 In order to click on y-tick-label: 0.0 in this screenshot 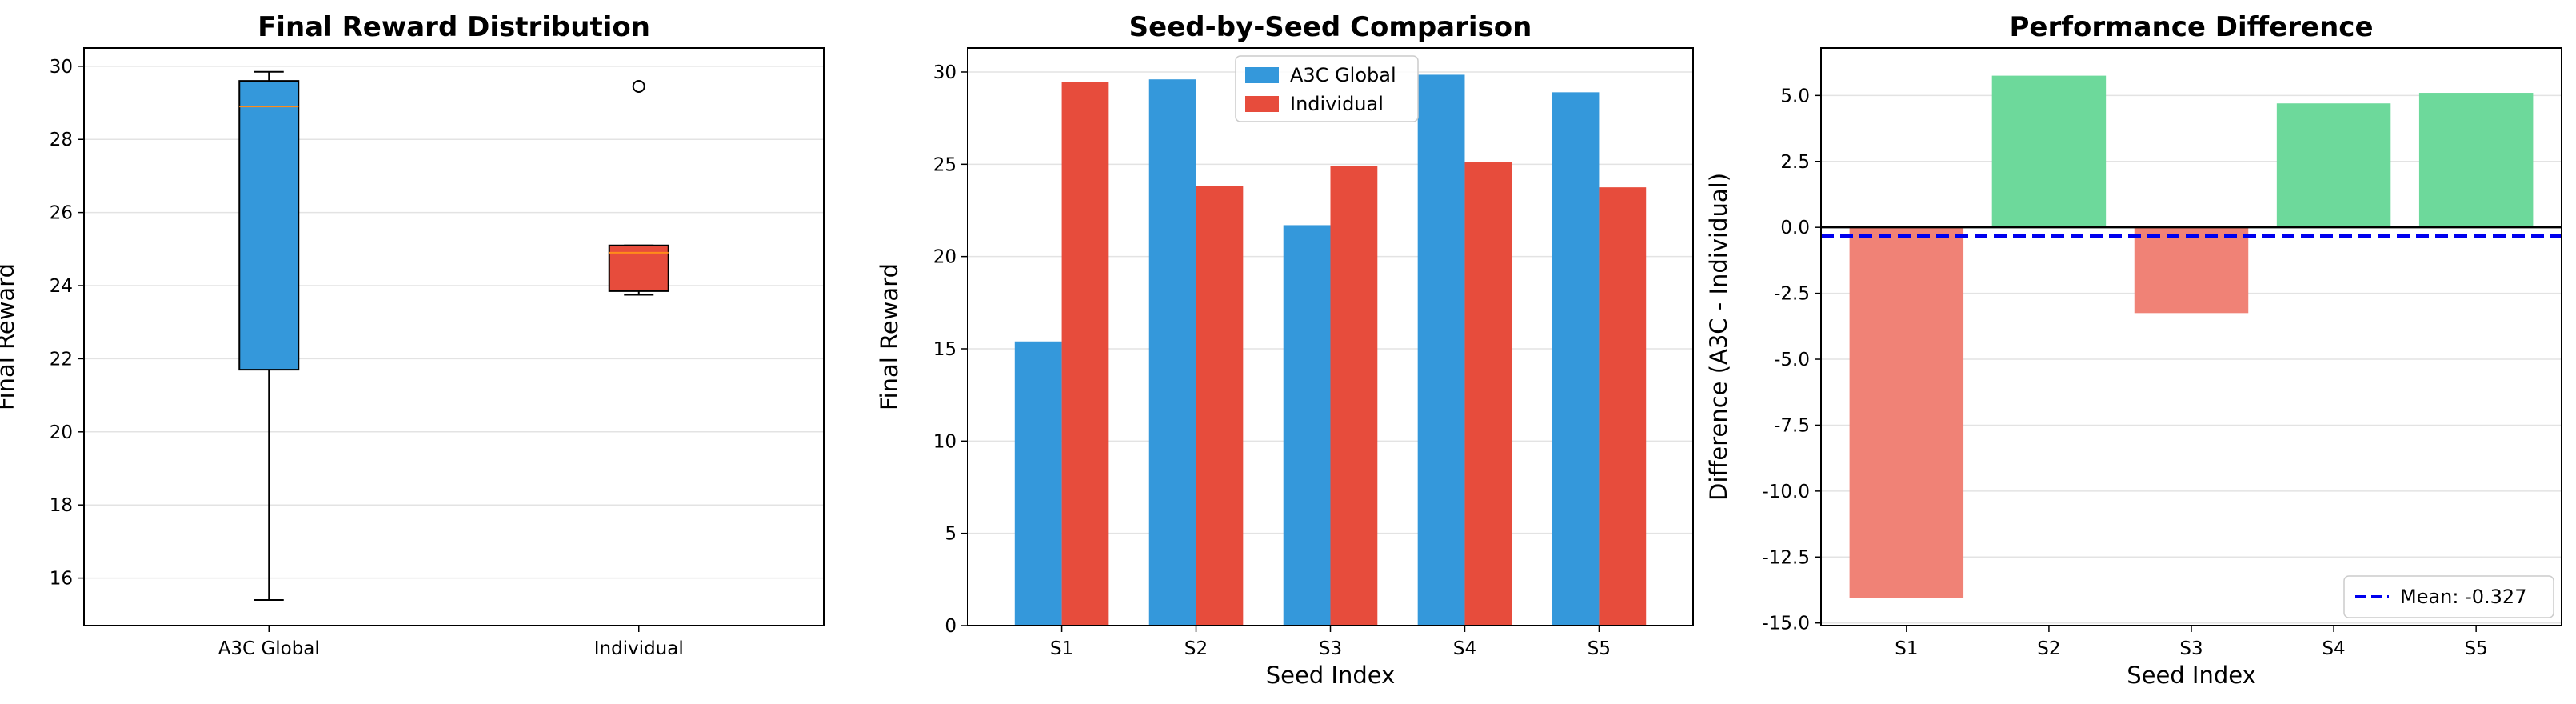, I will do `click(1795, 228)`.